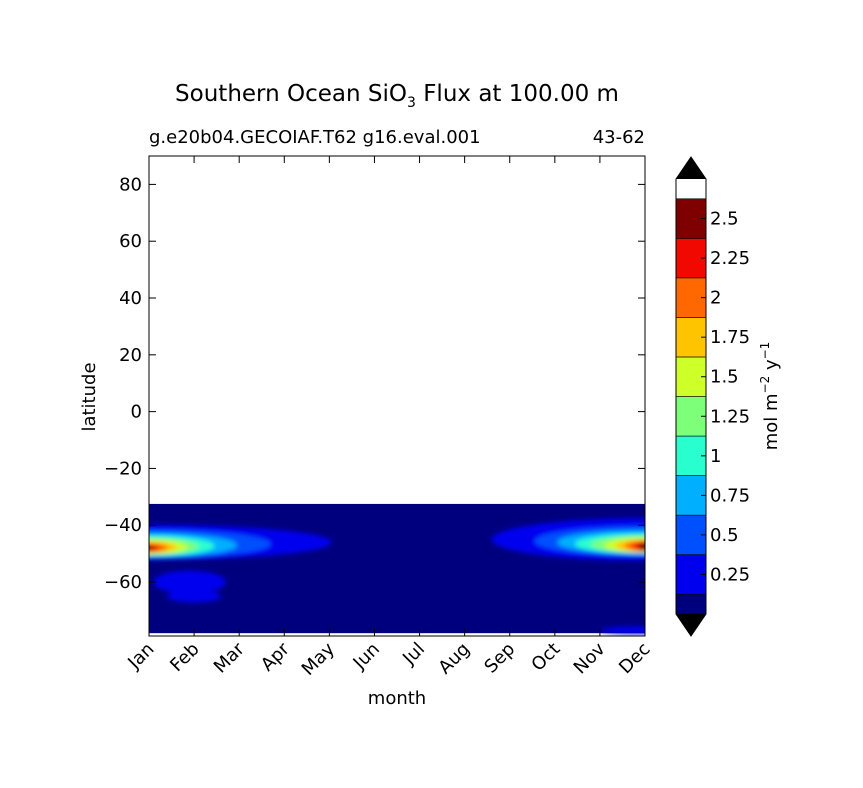 This screenshot has height=788, width=863. What do you see at coordinates (413, 654) in the screenshot?
I see `x-tick-label: Jul` at bounding box center [413, 654].